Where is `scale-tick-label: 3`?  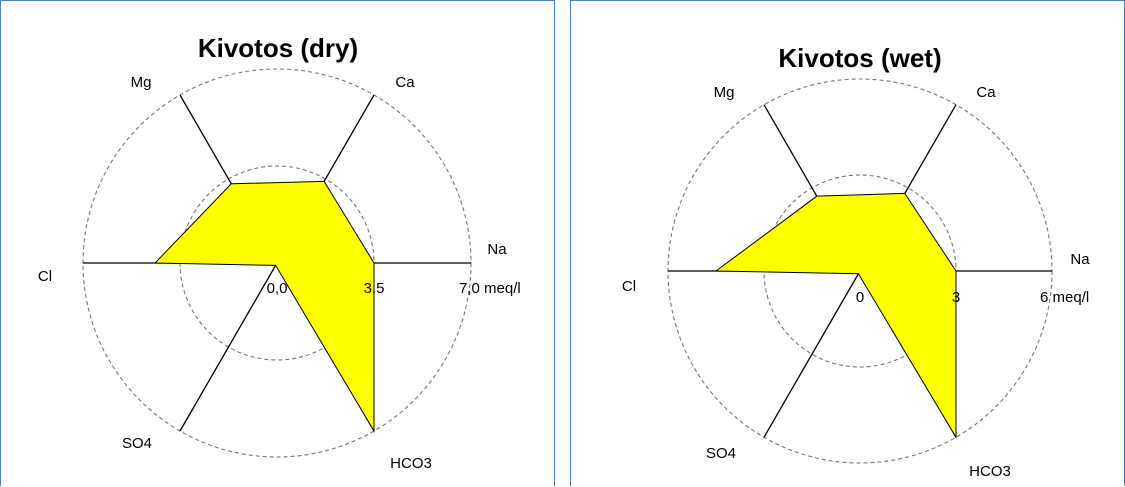
scale-tick-label: 3 is located at coordinates (956, 297).